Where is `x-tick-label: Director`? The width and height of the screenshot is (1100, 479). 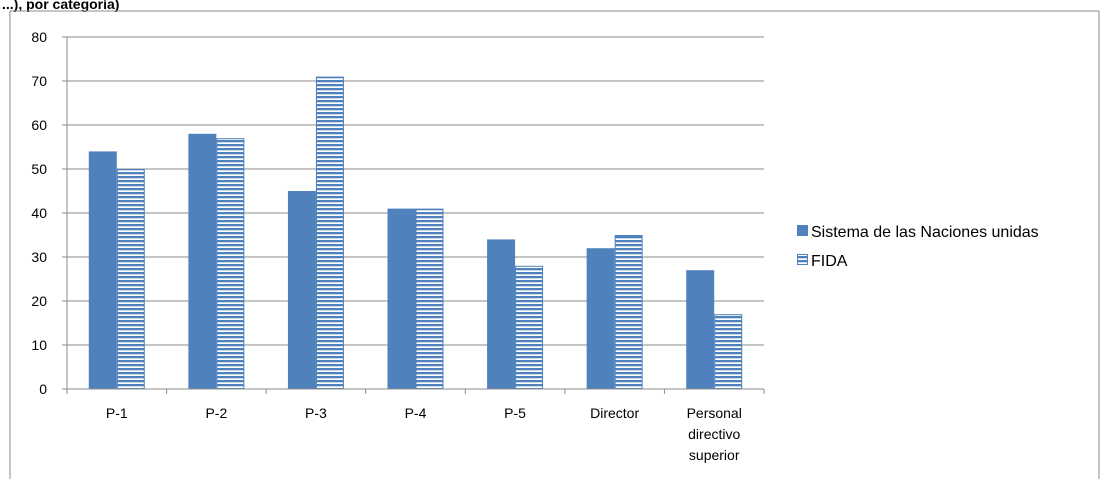 x-tick-label: Director is located at coordinates (614, 413).